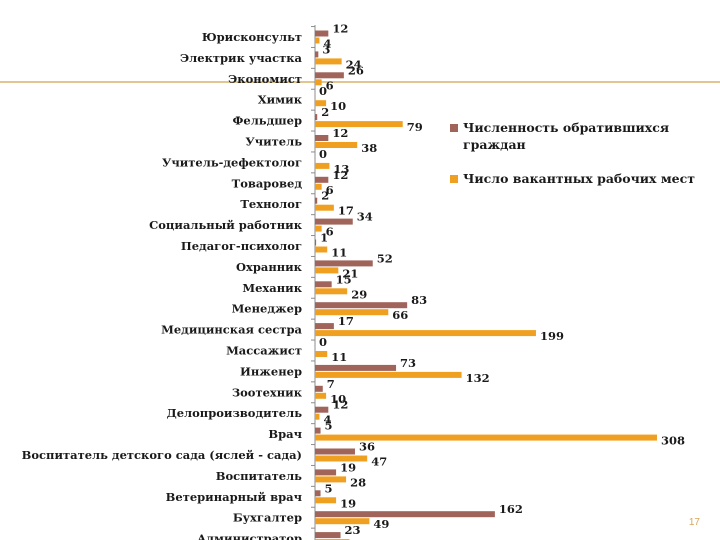 Image resolution: width=720 pixels, height=540 pixels. Describe the element at coordinates (264, 351) in the screenshot. I see `category-label: Массажист` at that location.